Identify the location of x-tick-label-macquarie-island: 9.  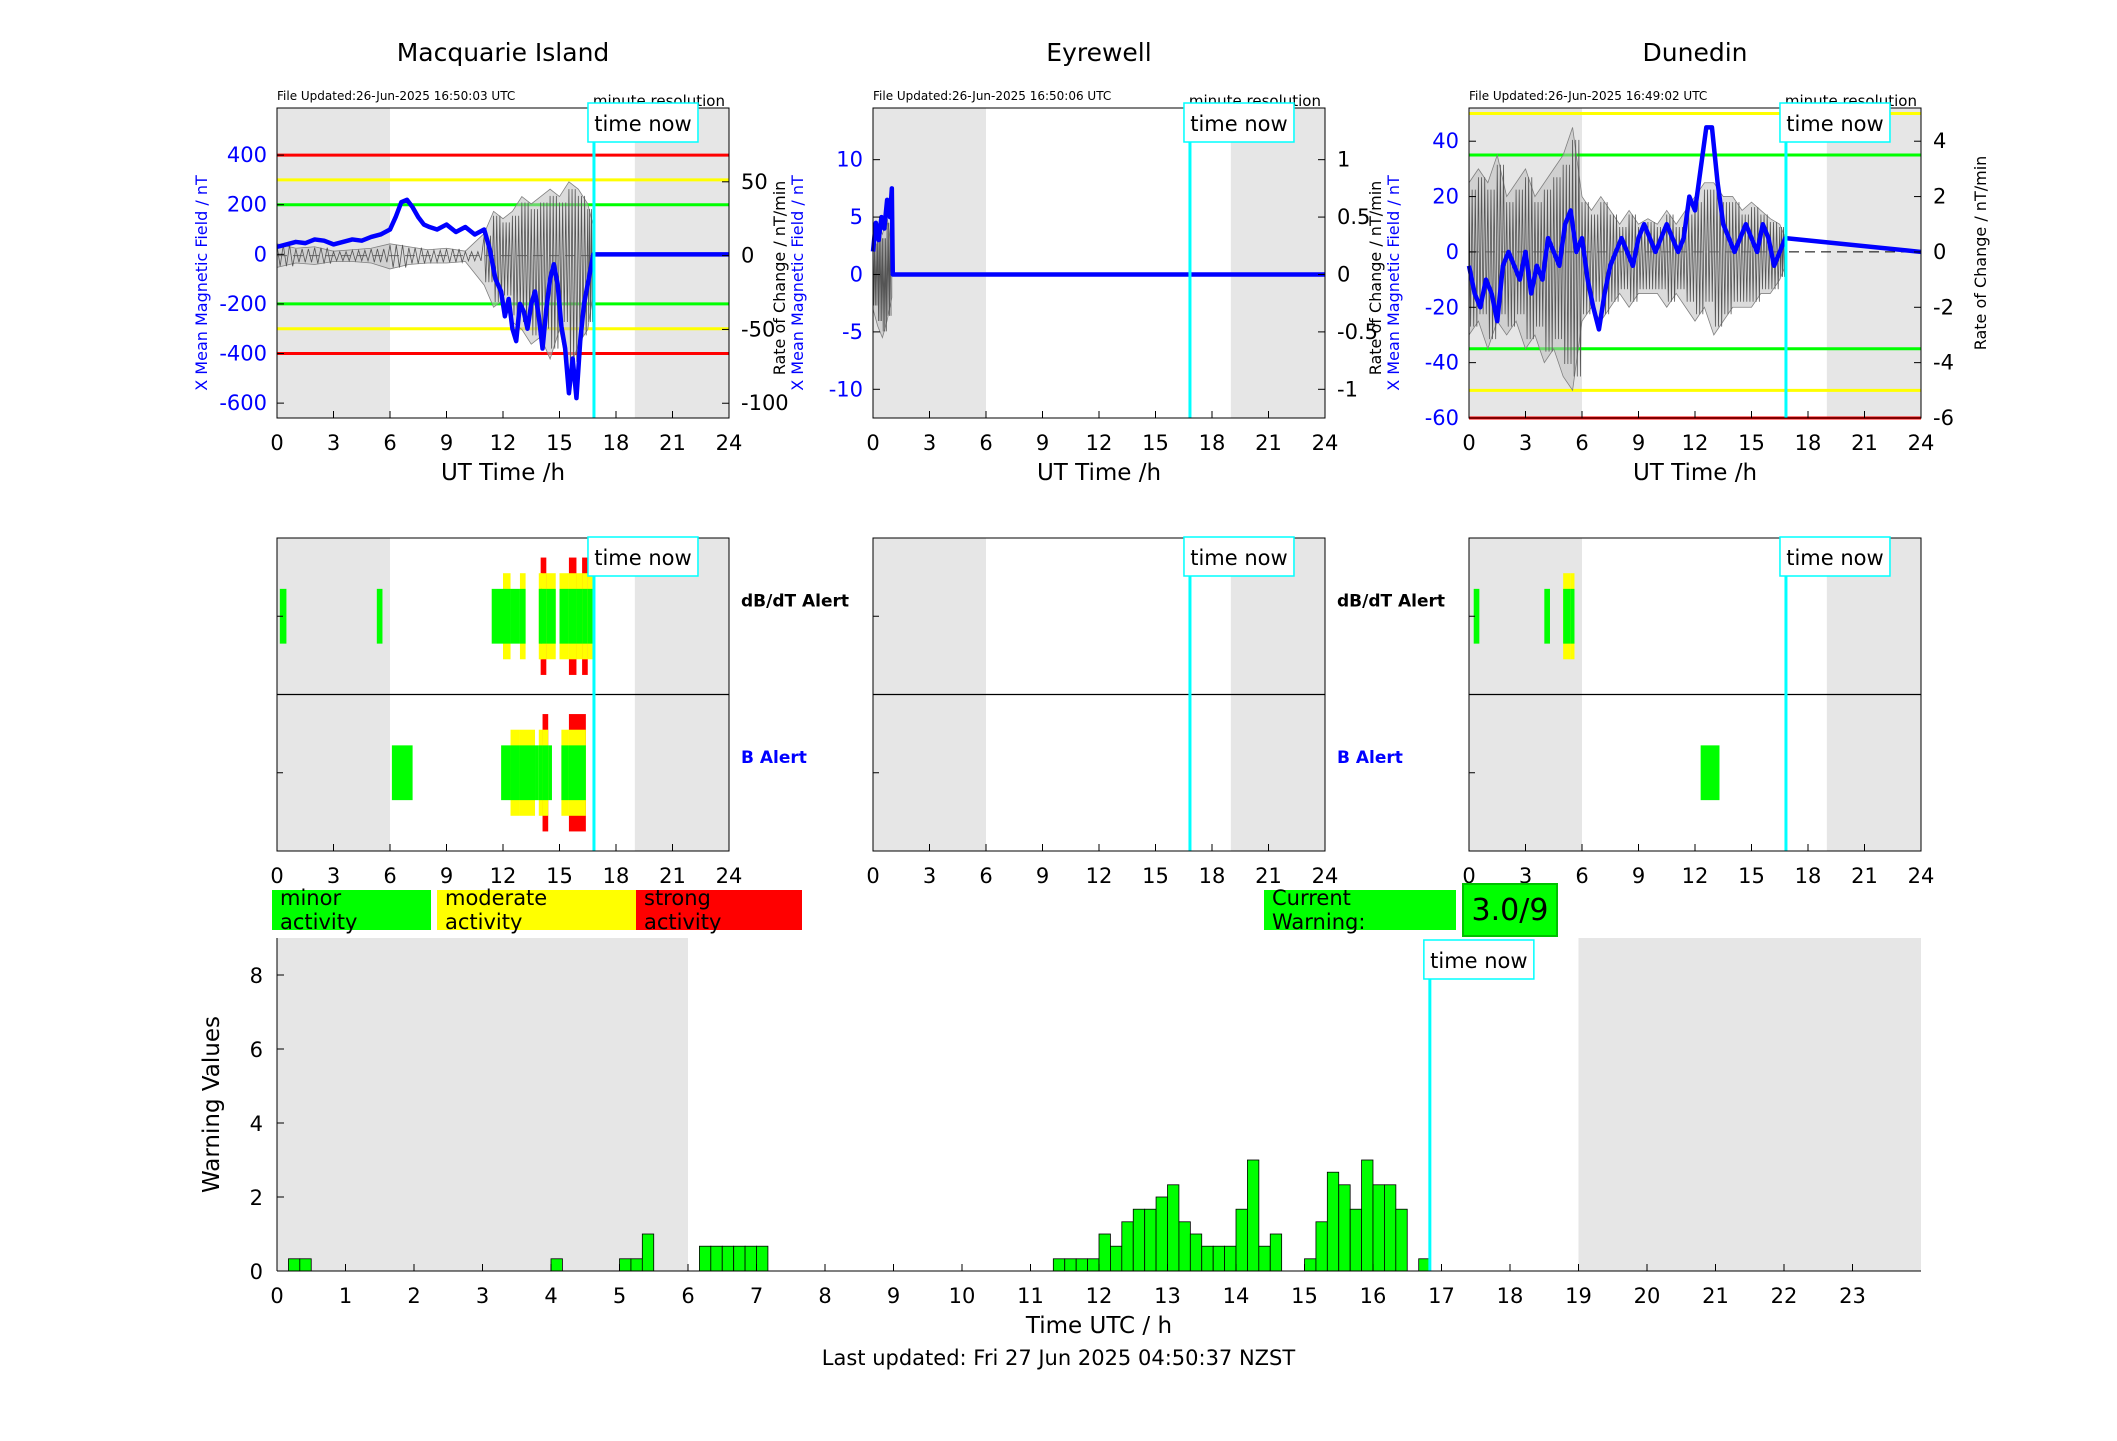
(446, 443).